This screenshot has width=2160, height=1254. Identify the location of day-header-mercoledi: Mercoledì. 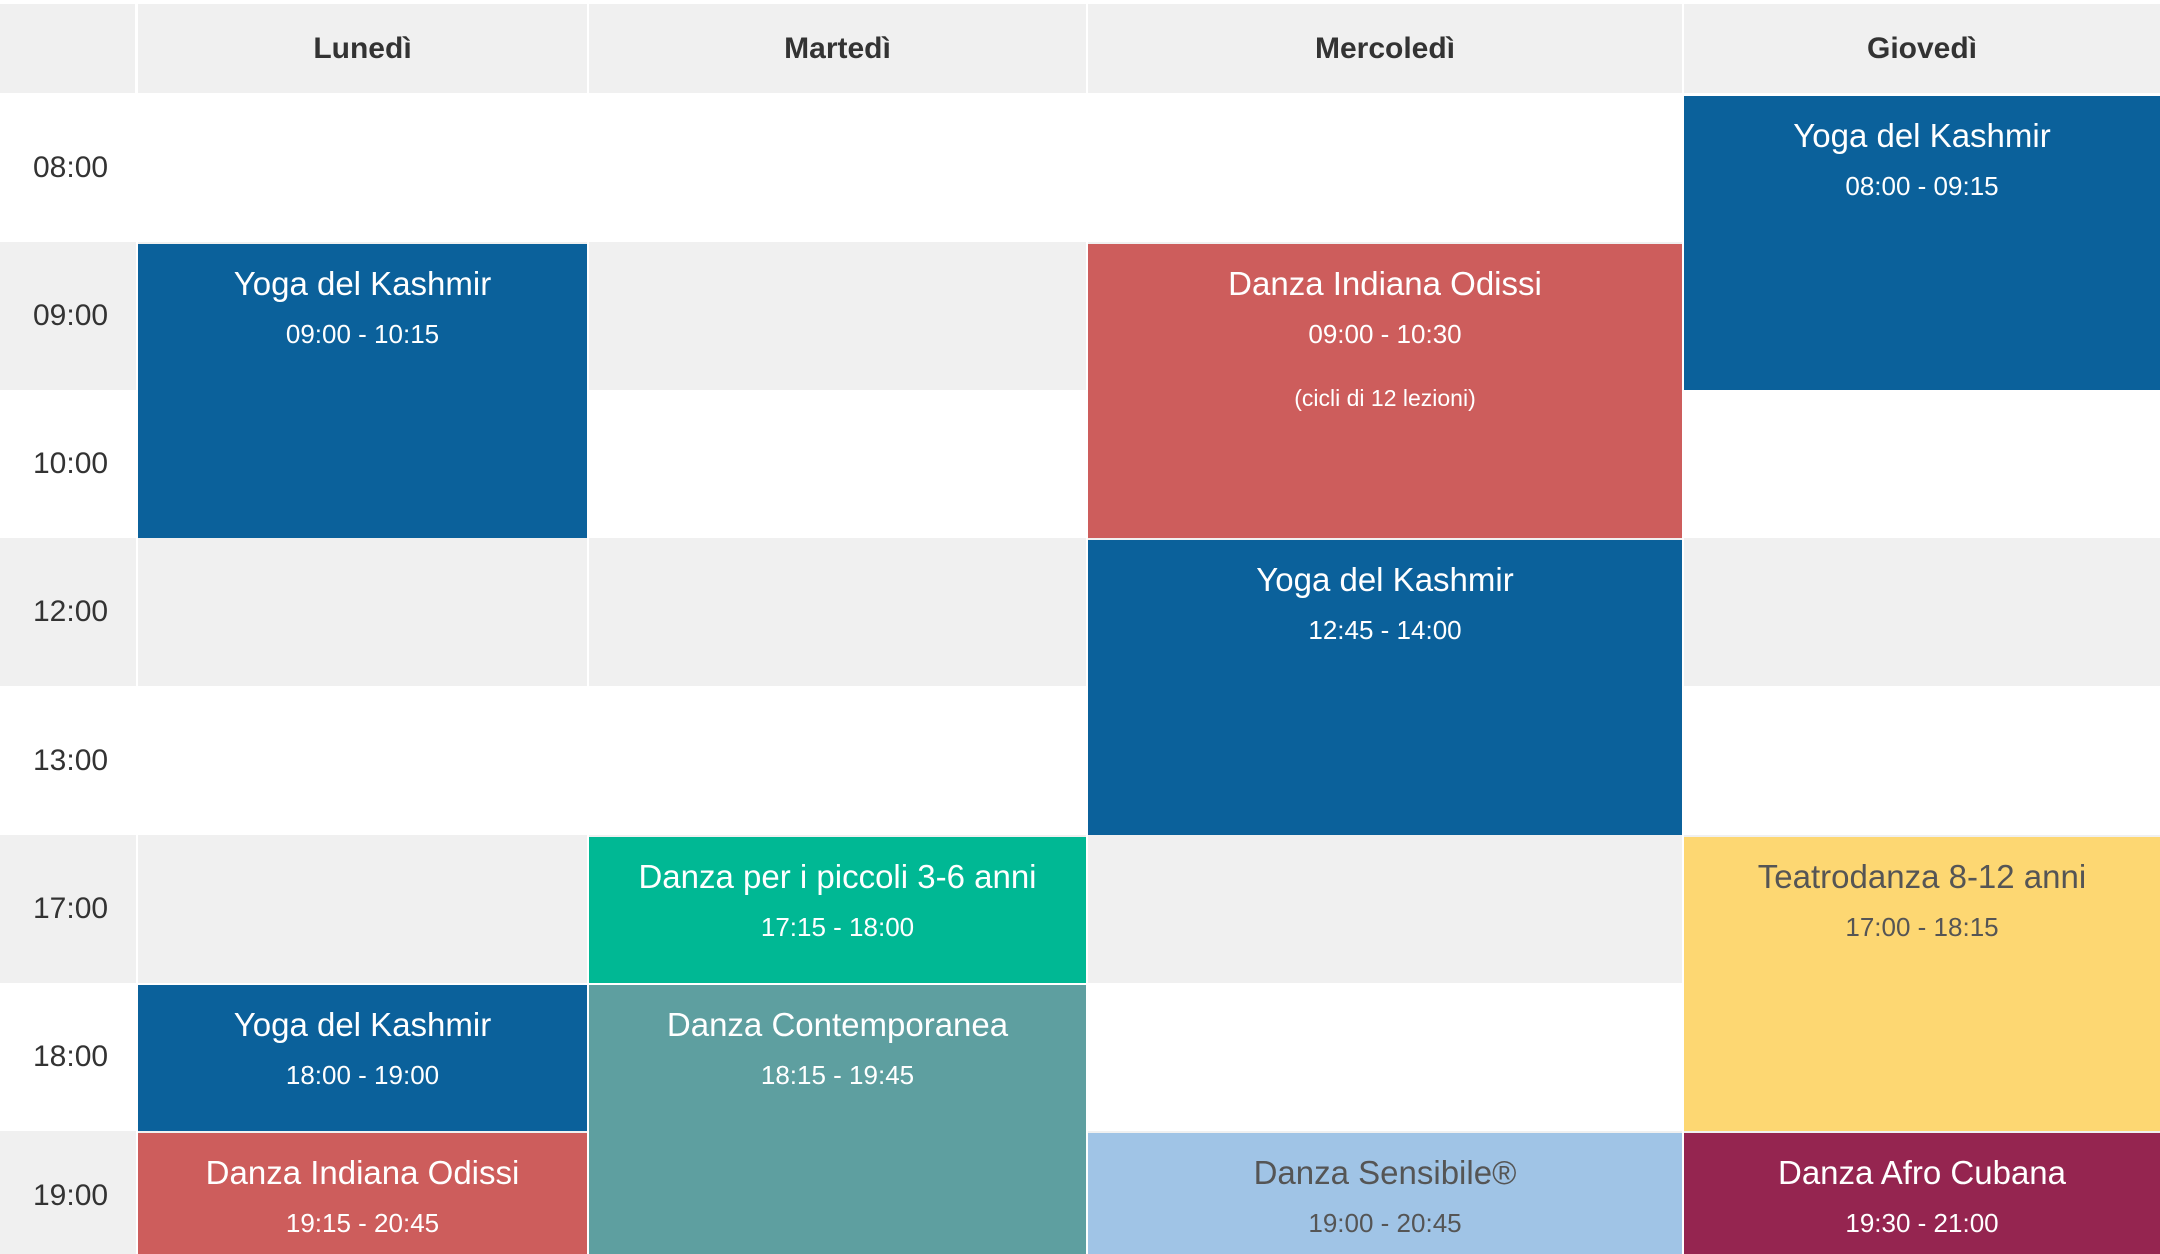
(1385, 48).